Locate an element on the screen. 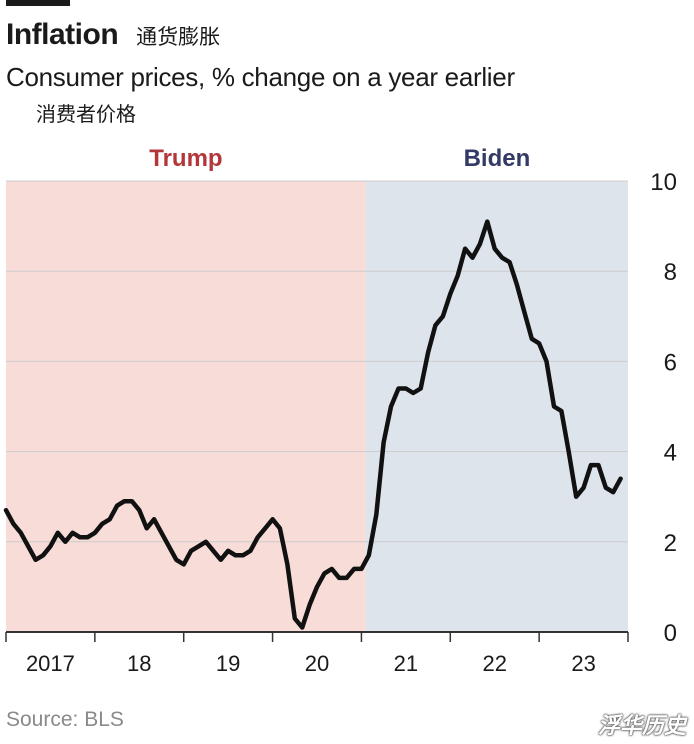  chart-title: Inflation is located at coordinates (62, 34).